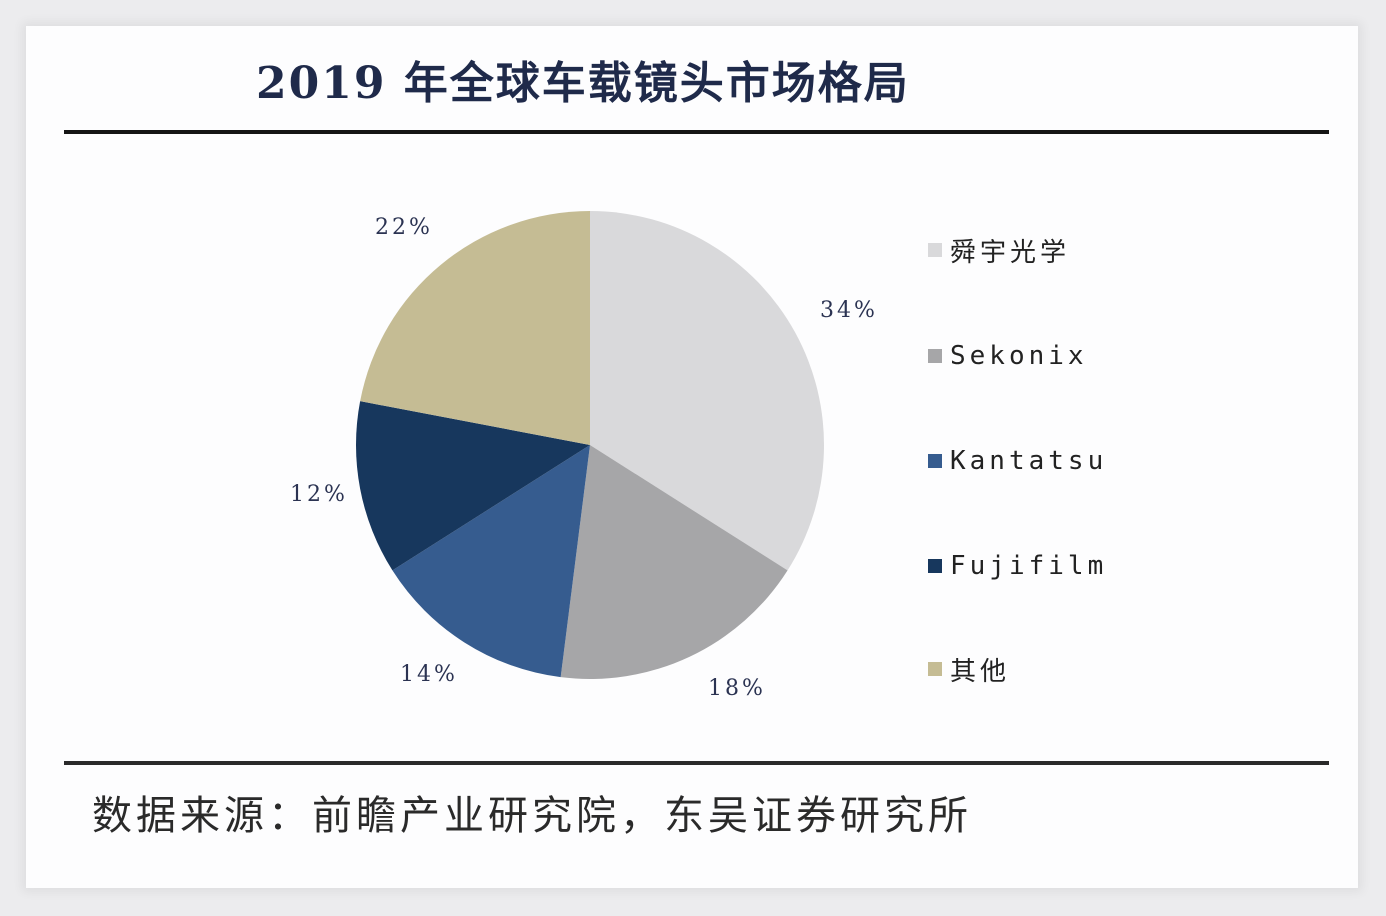 This screenshot has width=1386, height=916. What do you see at coordinates (696, 132) in the screenshot?
I see `title-divider` at bounding box center [696, 132].